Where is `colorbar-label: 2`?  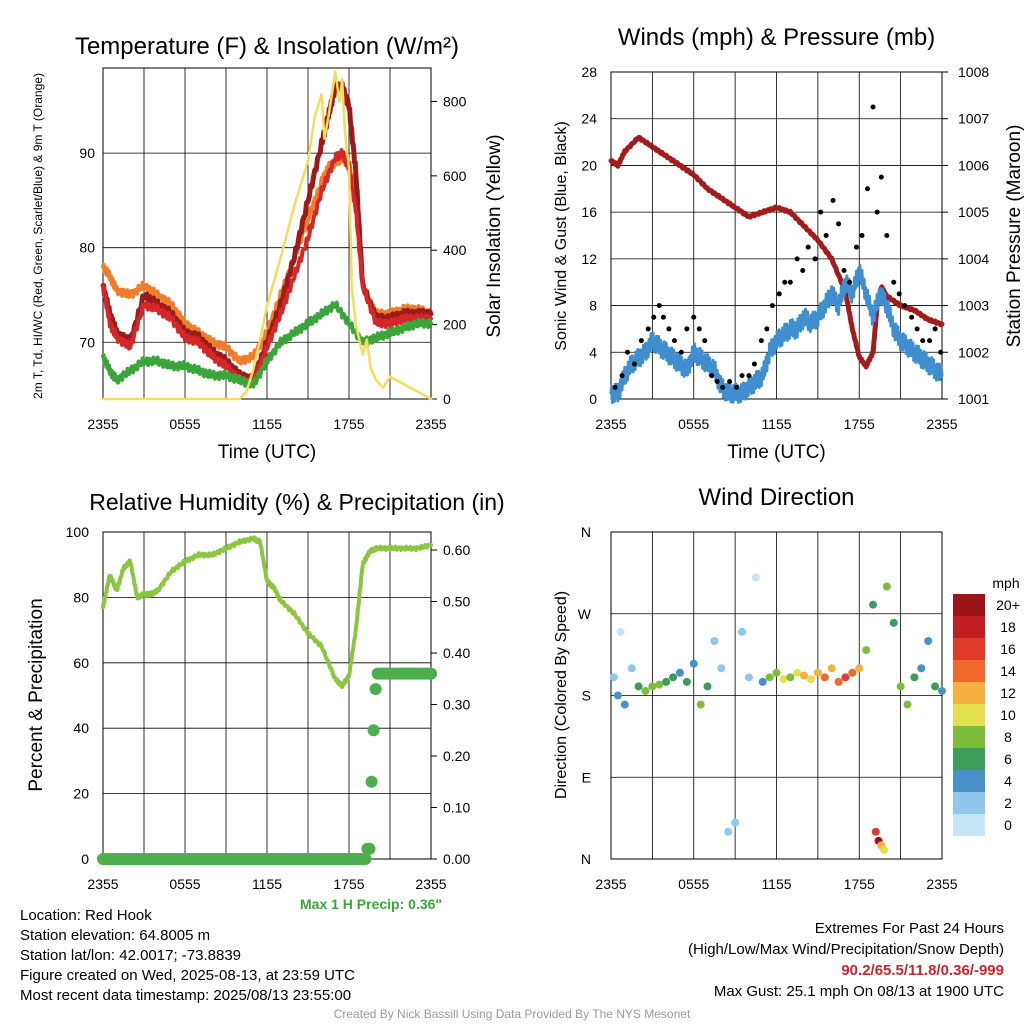
colorbar-label: 2 is located at coordinates (1008, 803).